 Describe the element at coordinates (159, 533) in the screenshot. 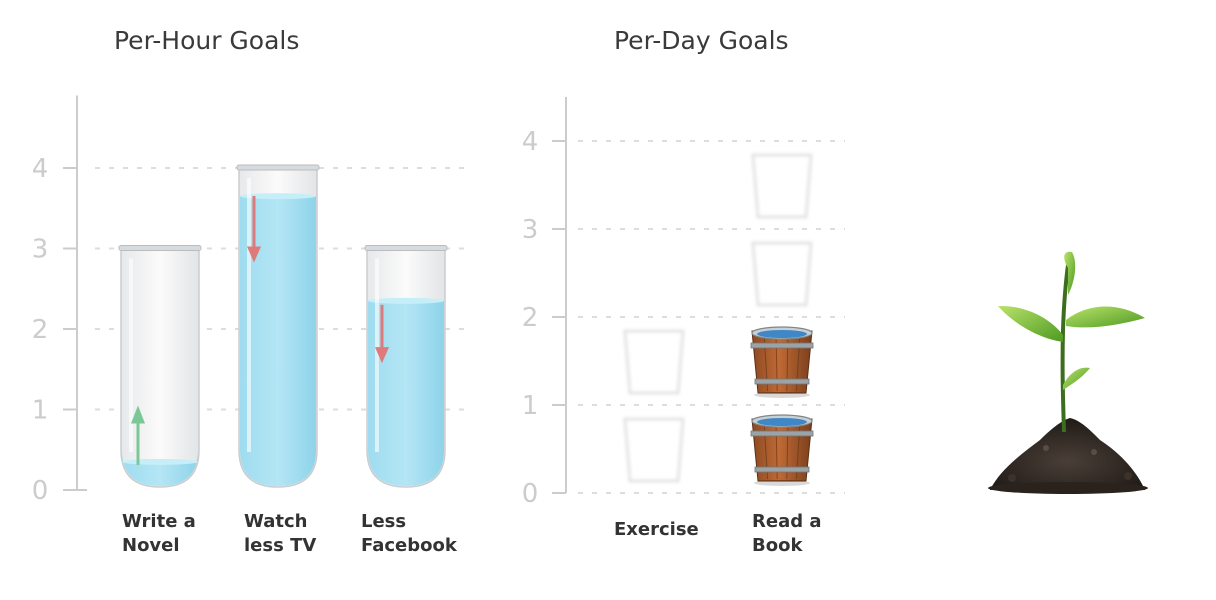

I see `category-label: Write a Novel` at that location.